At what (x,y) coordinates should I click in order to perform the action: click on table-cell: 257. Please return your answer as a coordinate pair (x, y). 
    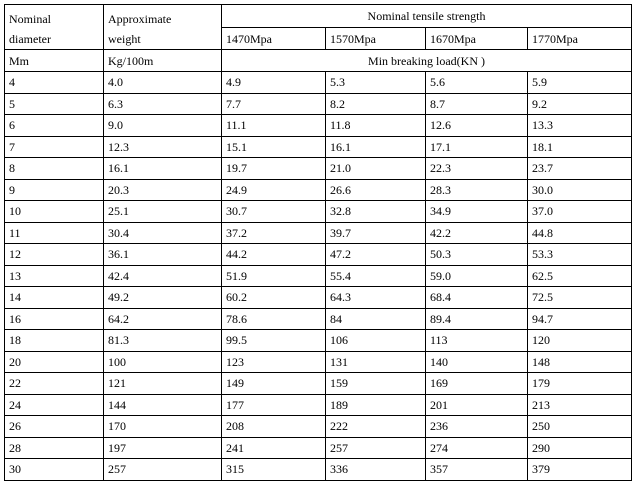
    Looking at the image, I should click on (375, 447).